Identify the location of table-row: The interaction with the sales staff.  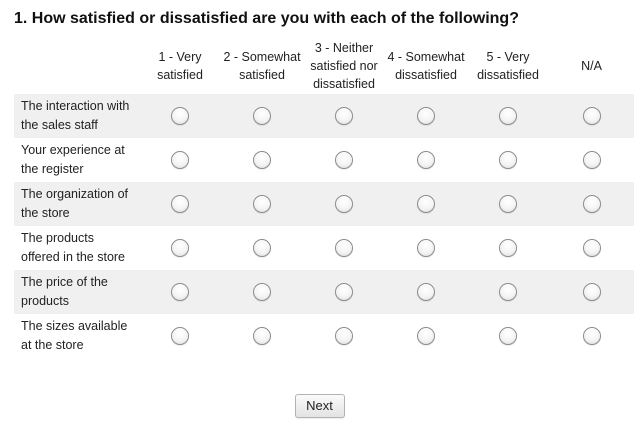
(324, 116).